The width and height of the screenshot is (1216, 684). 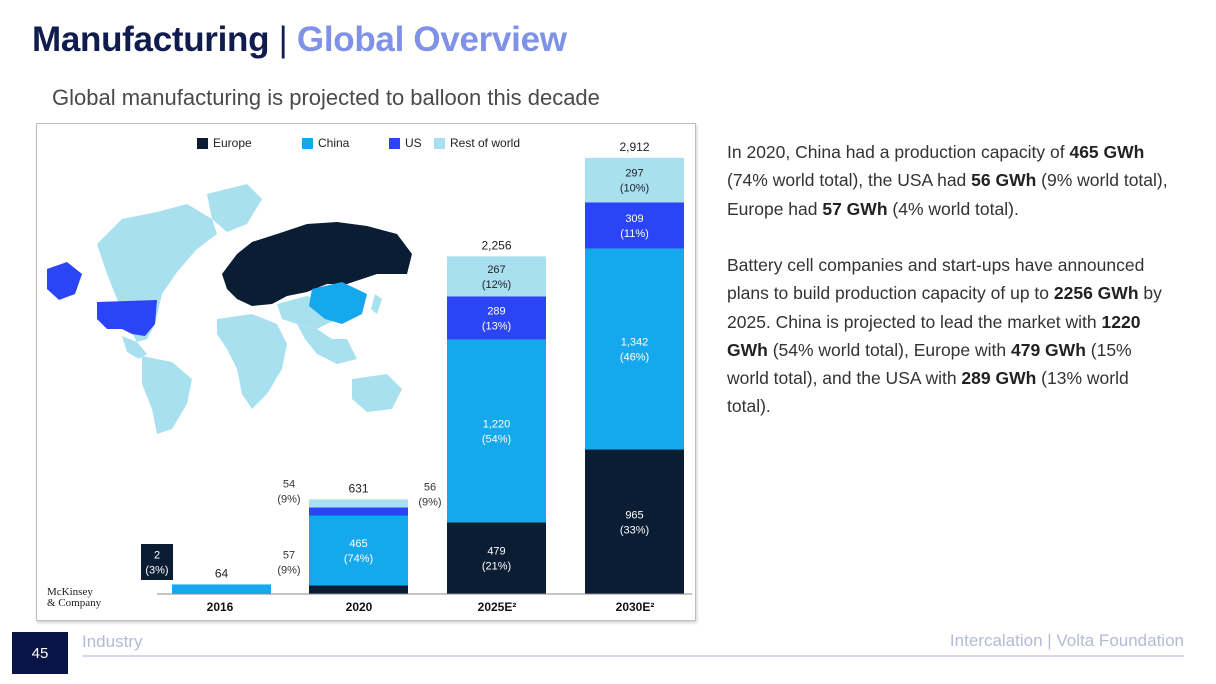 I want to click on map-europe-russia, so click(x=317, y=264).